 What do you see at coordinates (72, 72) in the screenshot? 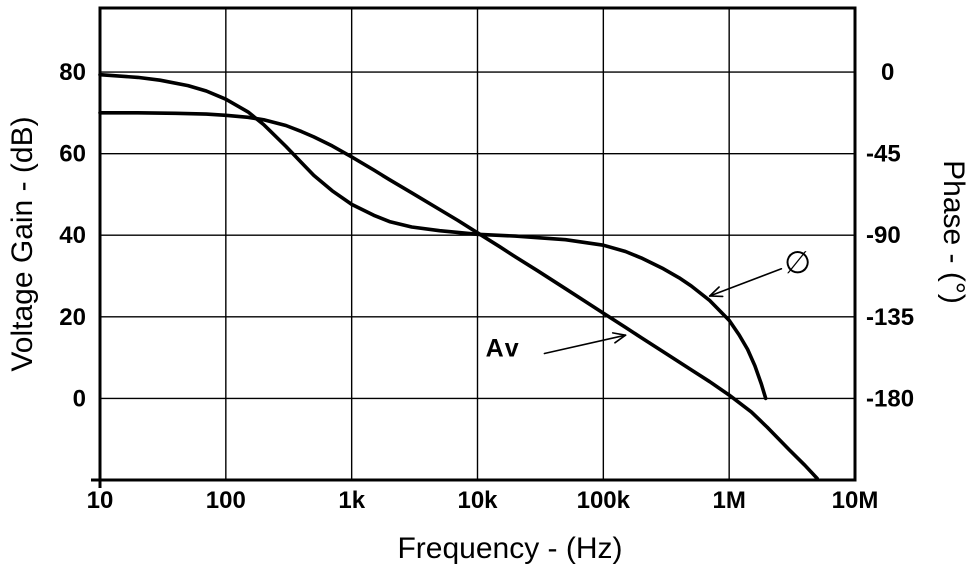
I see `y-left-tick-label: 80` at bounding box center [72, 72].